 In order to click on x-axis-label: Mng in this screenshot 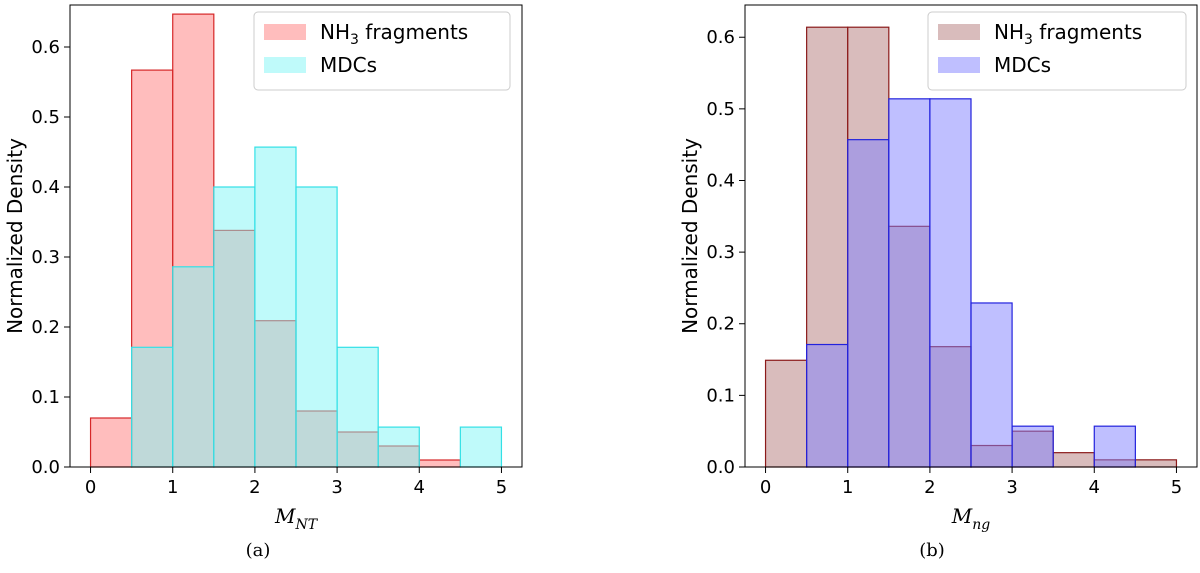, I will do `click(971, 518)`.